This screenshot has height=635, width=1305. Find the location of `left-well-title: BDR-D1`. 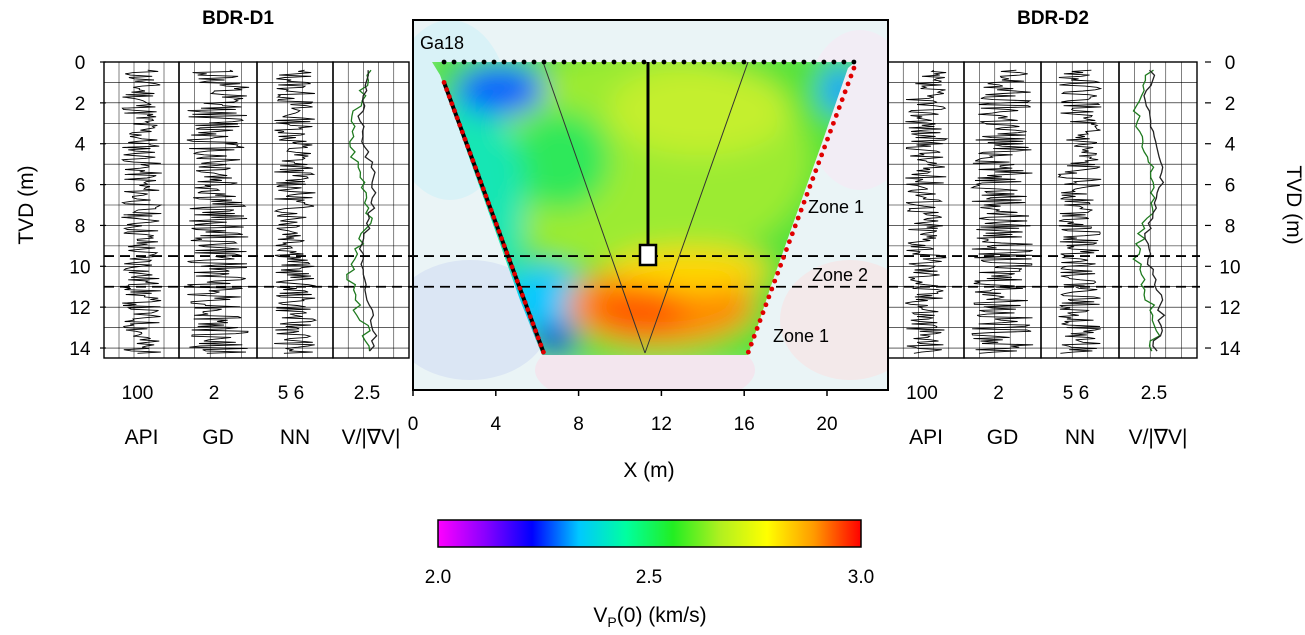

left-well-title: BDR-D1 is located at coordinates (238, 18).